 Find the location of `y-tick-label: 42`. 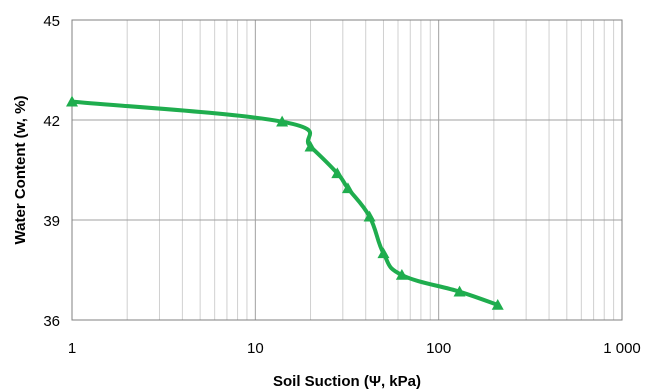

y-tick-label: 42 is located at coordinates (51, 121).